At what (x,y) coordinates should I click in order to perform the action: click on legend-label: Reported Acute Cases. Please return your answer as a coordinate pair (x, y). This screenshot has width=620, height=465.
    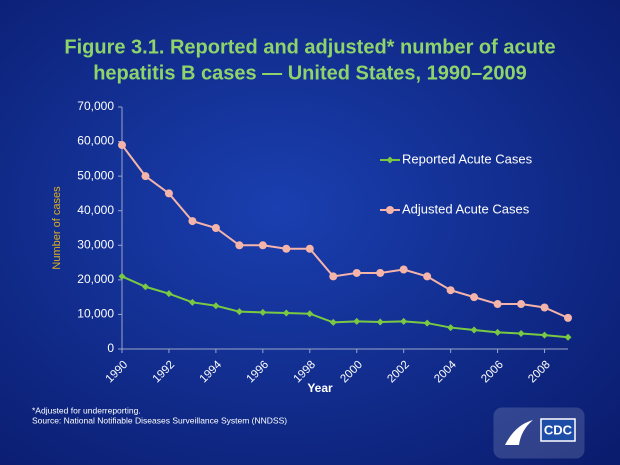
    Looking at the image, I should click on (467, 158).